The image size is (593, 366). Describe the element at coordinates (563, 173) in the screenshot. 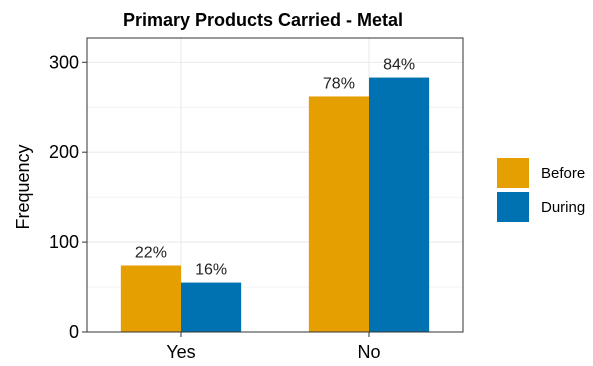

I see `legend-label-before: Before` at that location.